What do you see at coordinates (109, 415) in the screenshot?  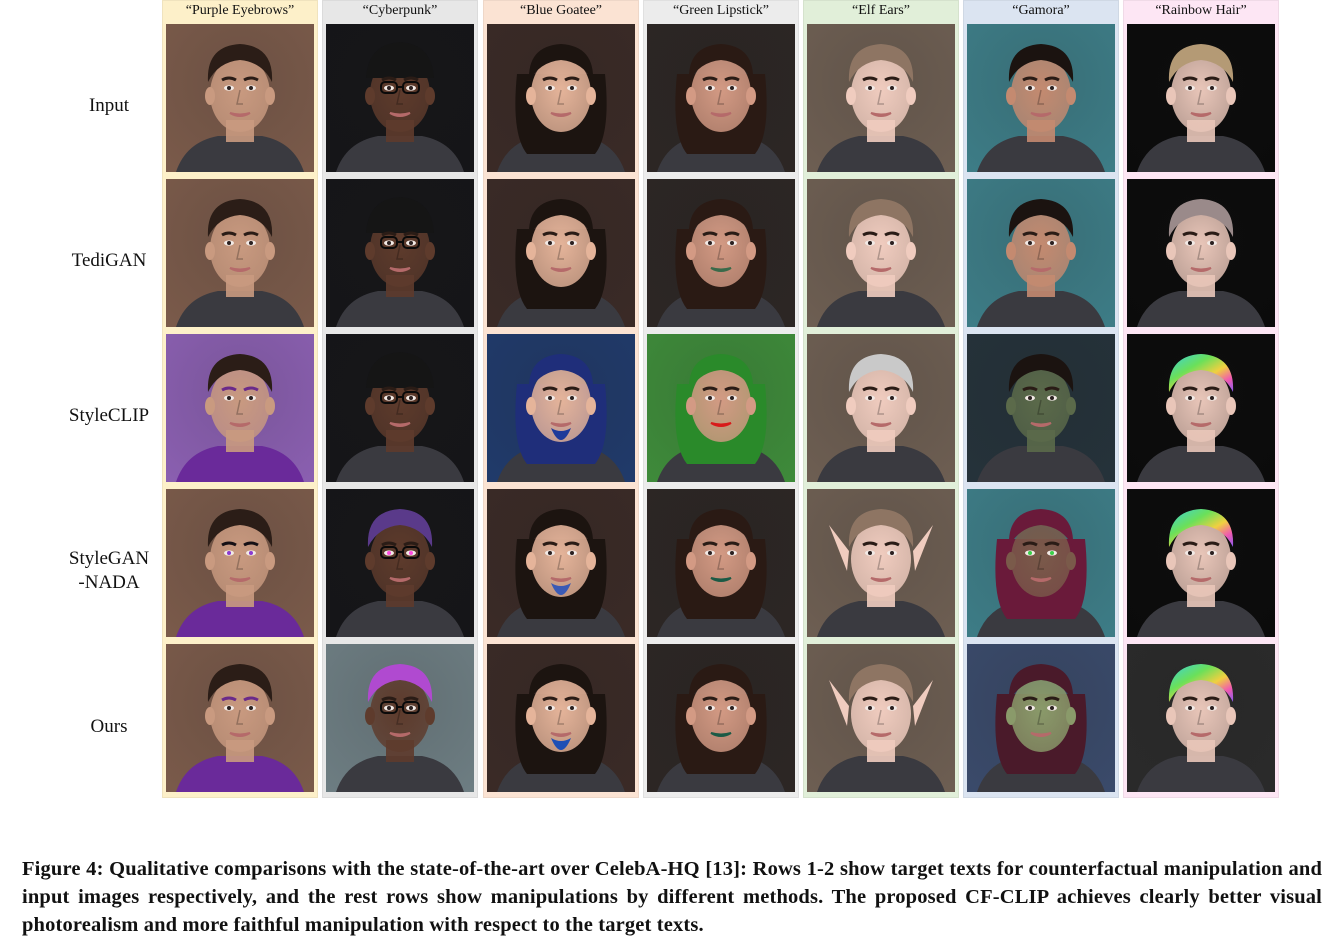 I see `row-label: StyleCLIP` at bounding box center [109, 415].